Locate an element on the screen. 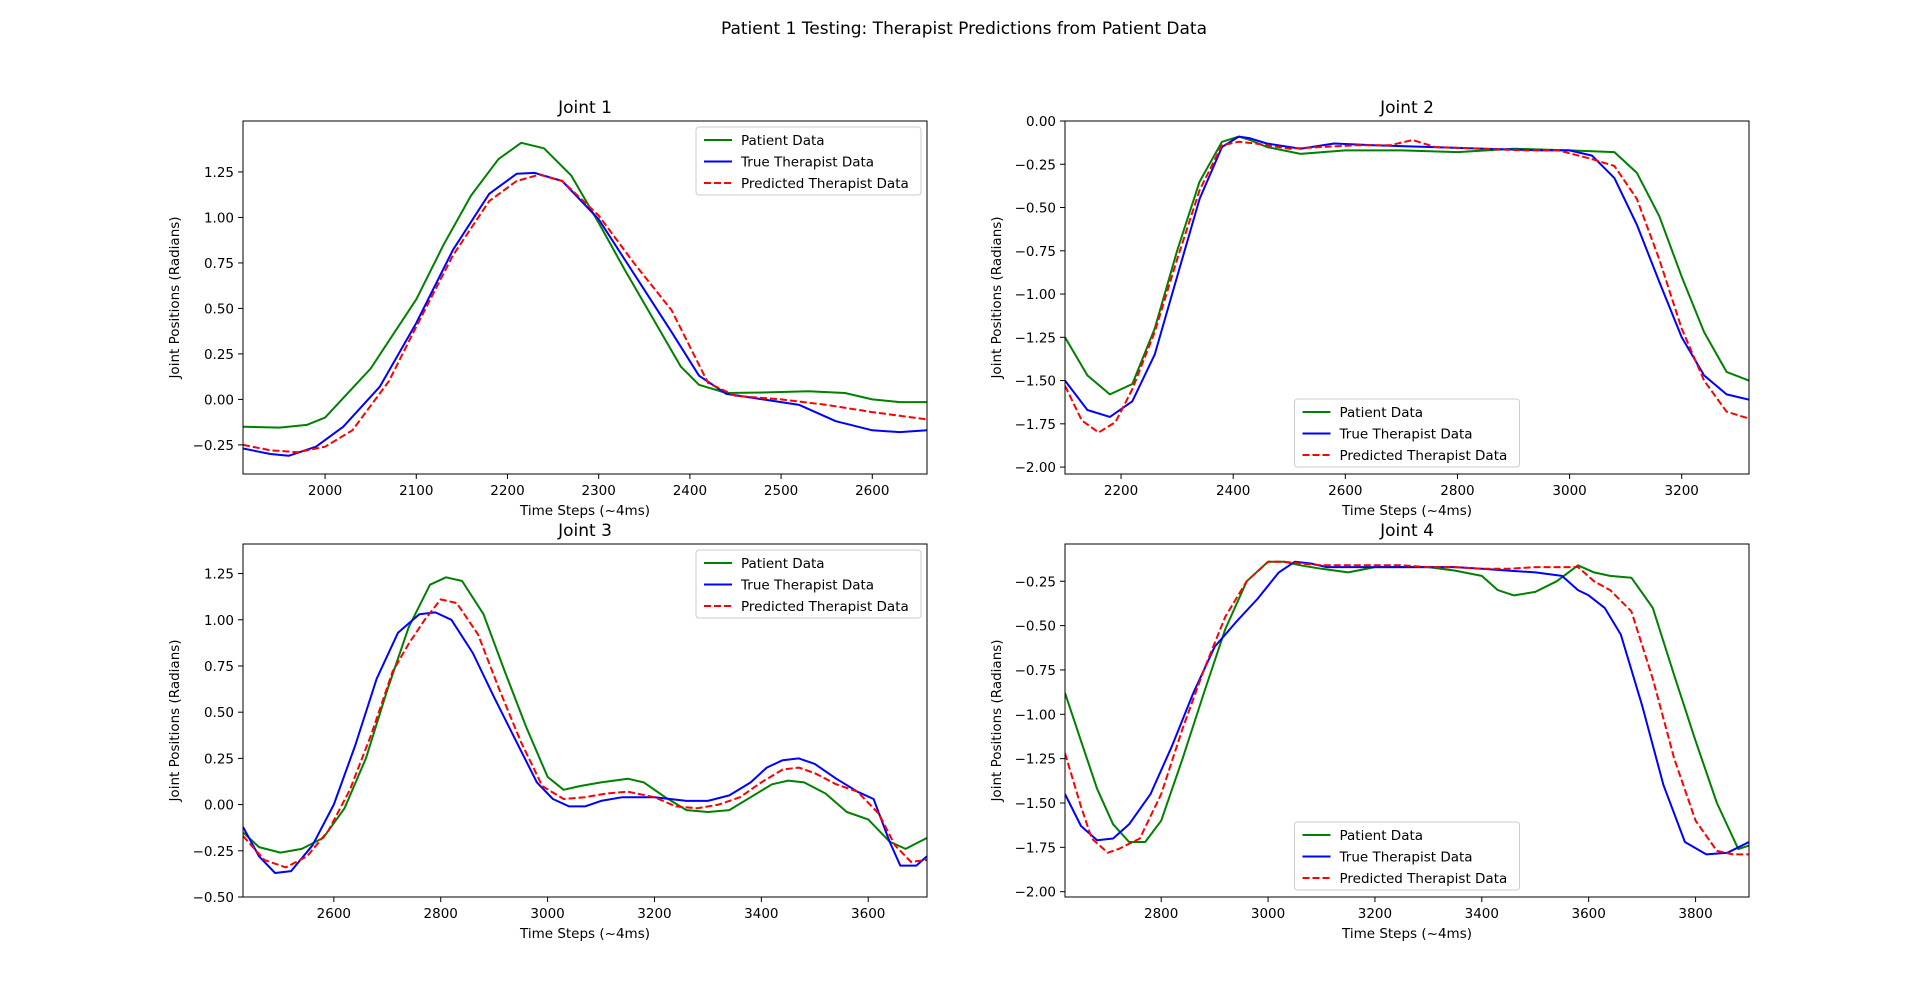 Image resolution: width=1920 pixels, height=997 pixels. y-tick-label: −1.75 is located at coordinates (1035, 425).